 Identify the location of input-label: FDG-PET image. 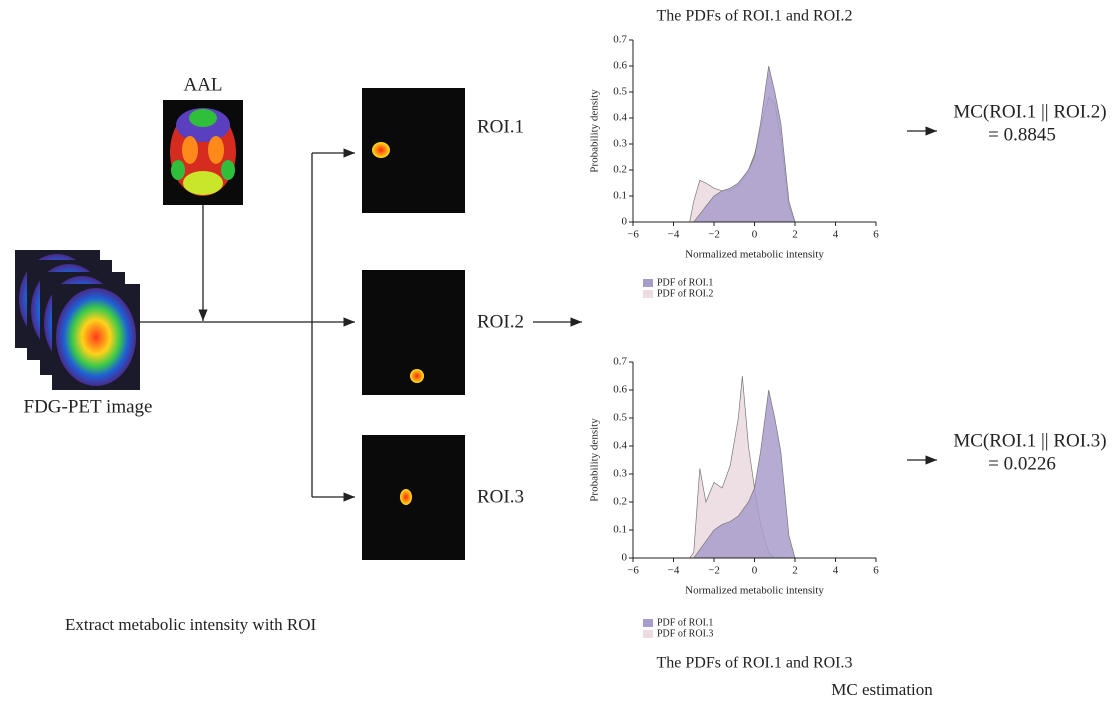
(88, 406).